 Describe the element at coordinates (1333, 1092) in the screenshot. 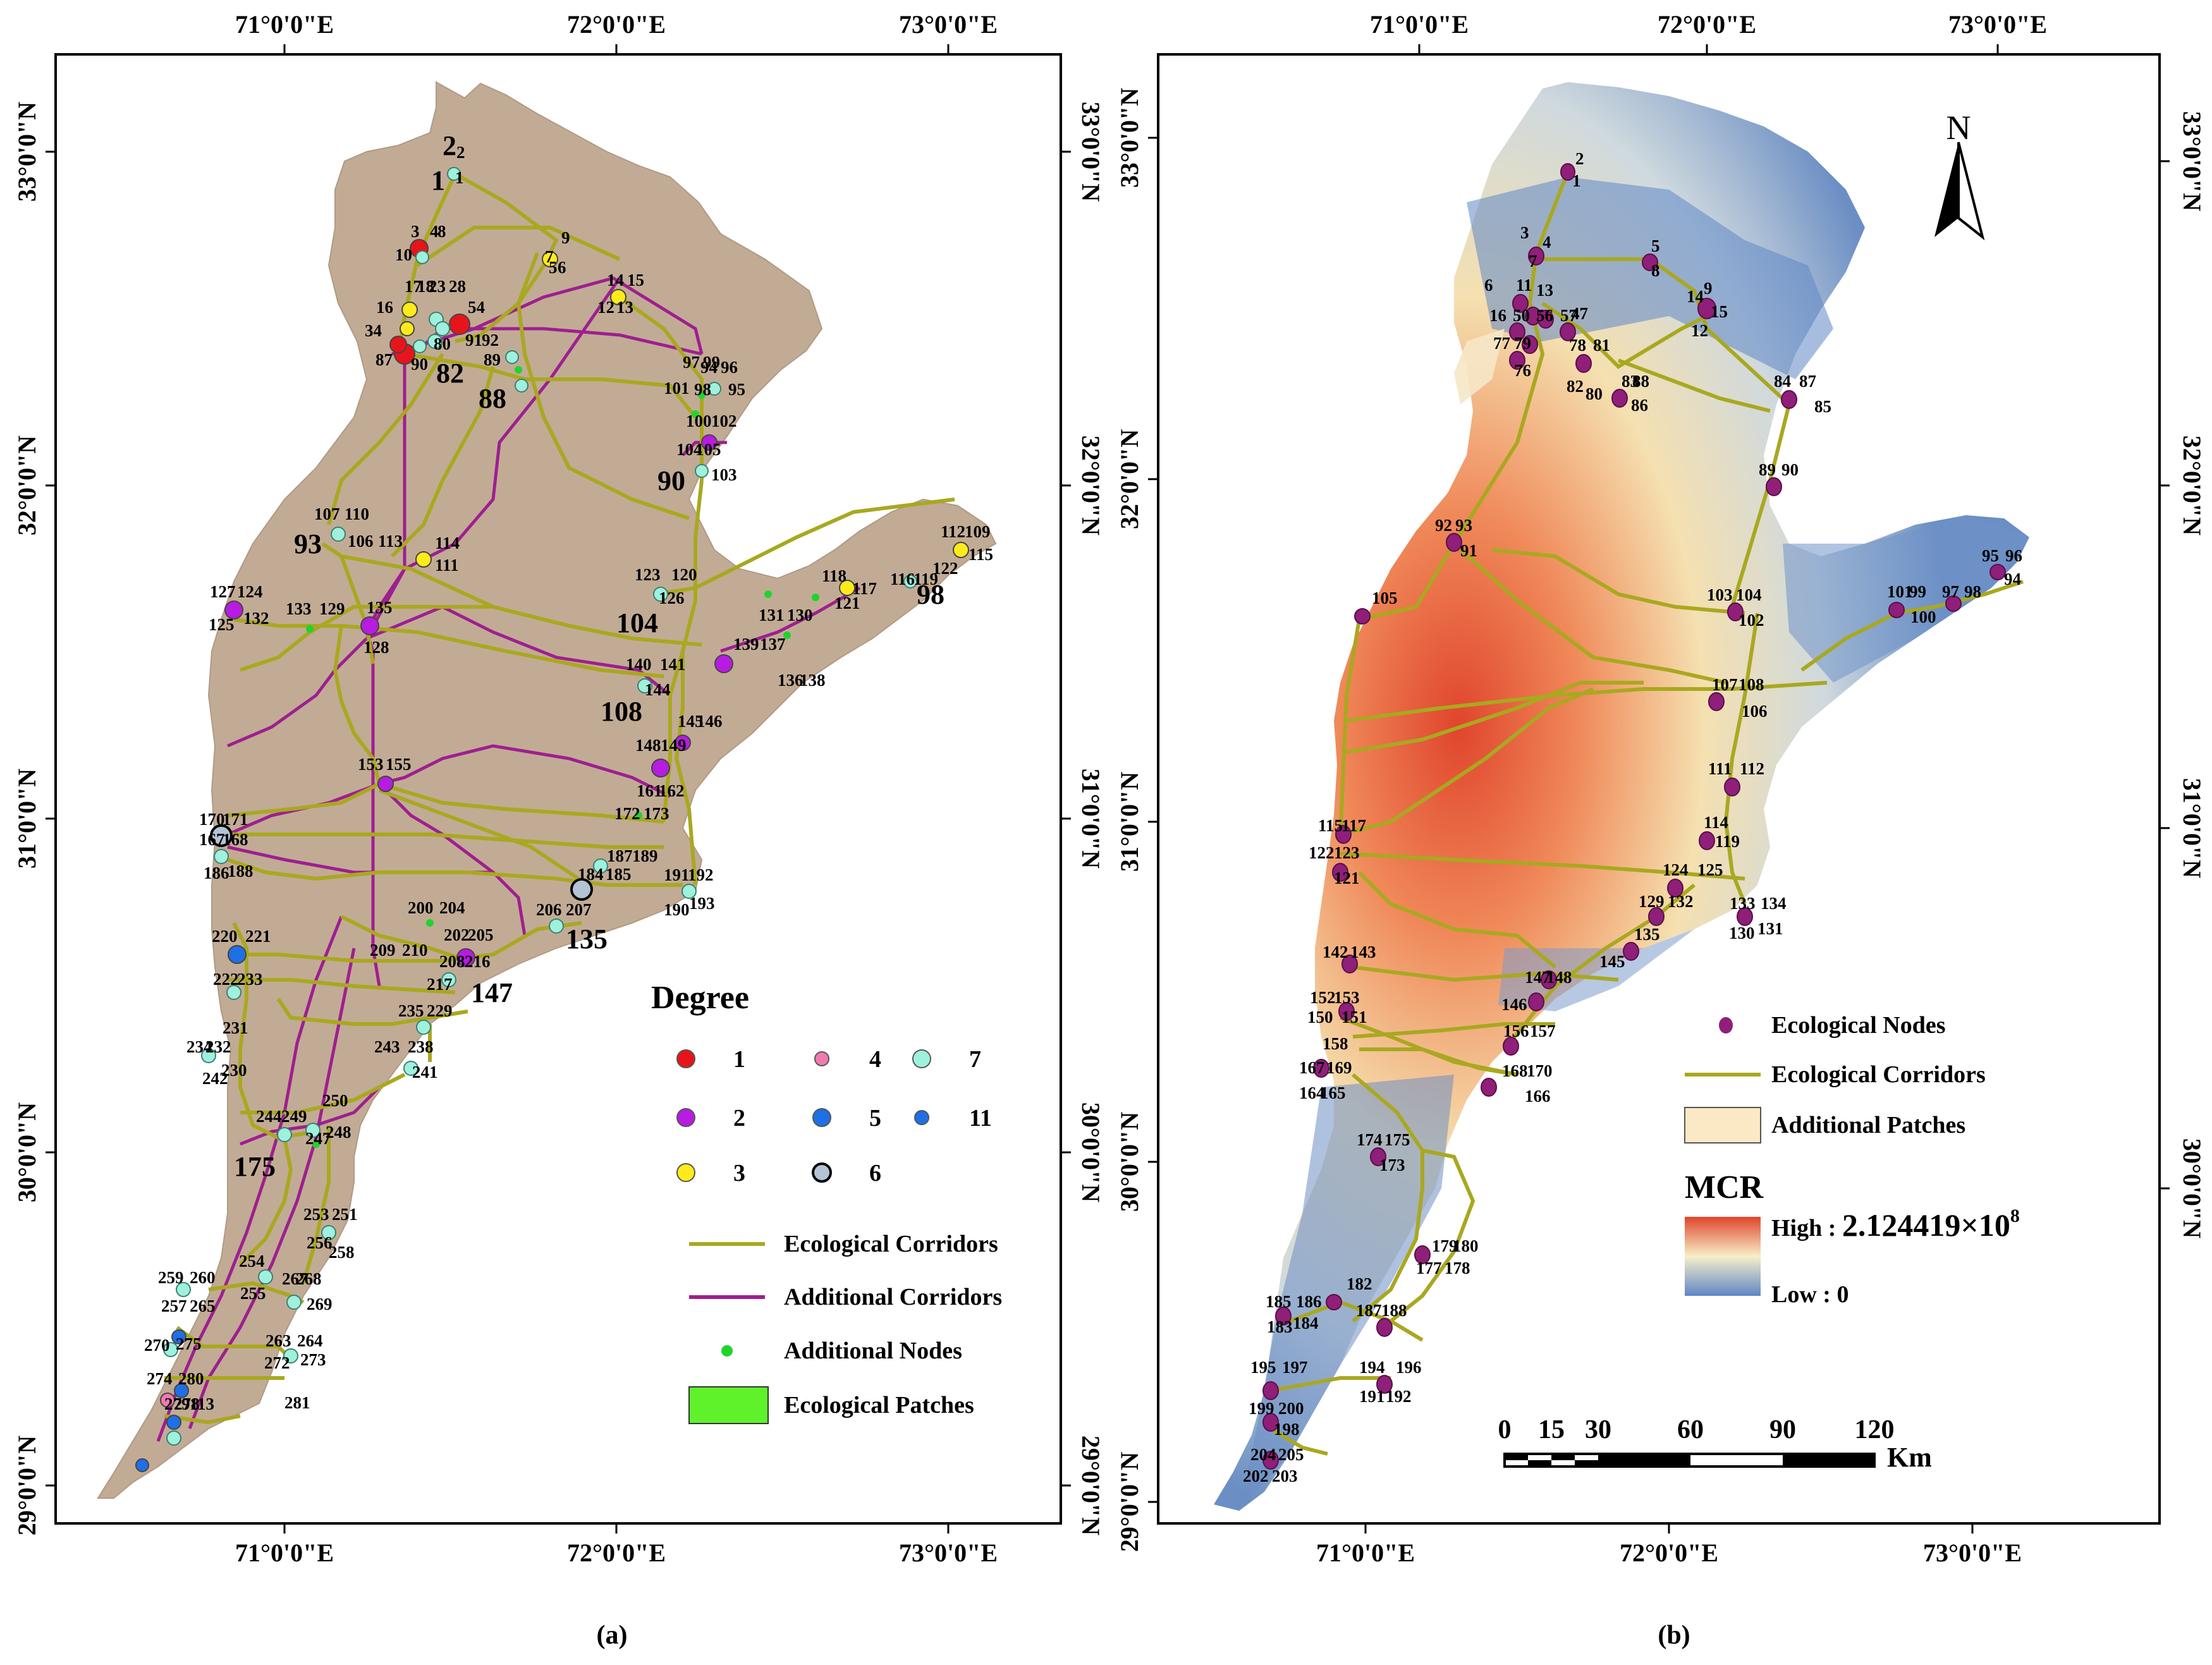

I see `b-node-label: 165` at that location.